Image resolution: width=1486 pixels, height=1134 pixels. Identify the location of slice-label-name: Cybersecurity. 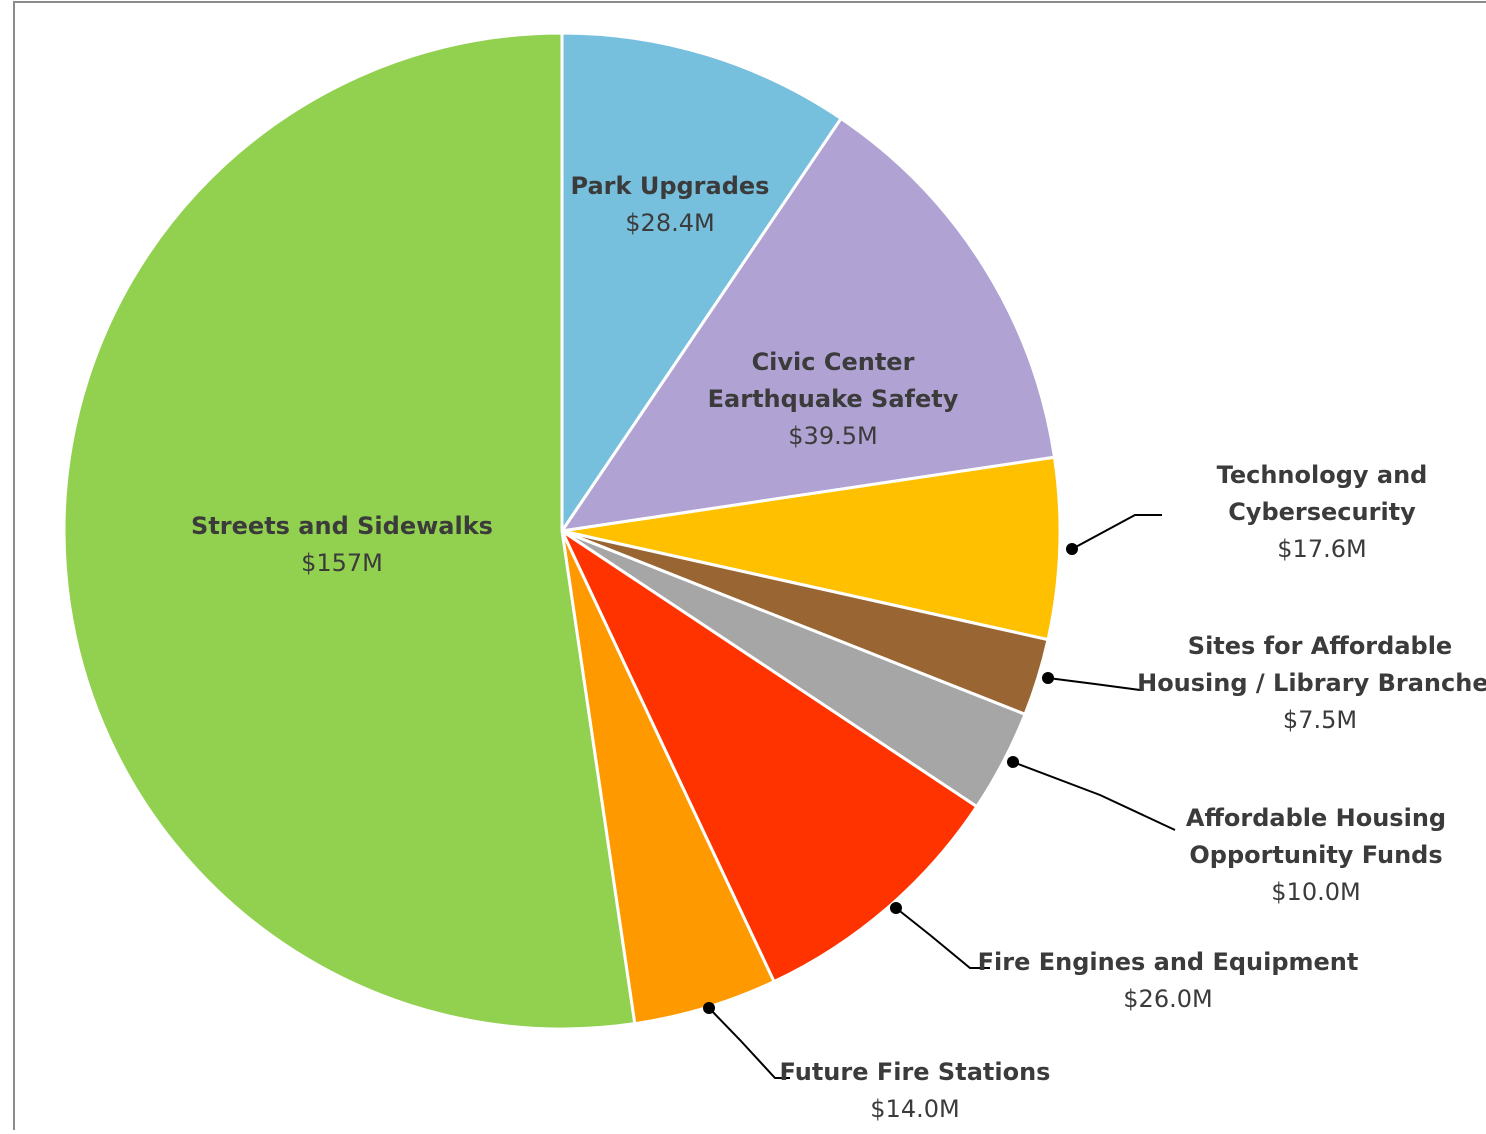
(1322, 512).